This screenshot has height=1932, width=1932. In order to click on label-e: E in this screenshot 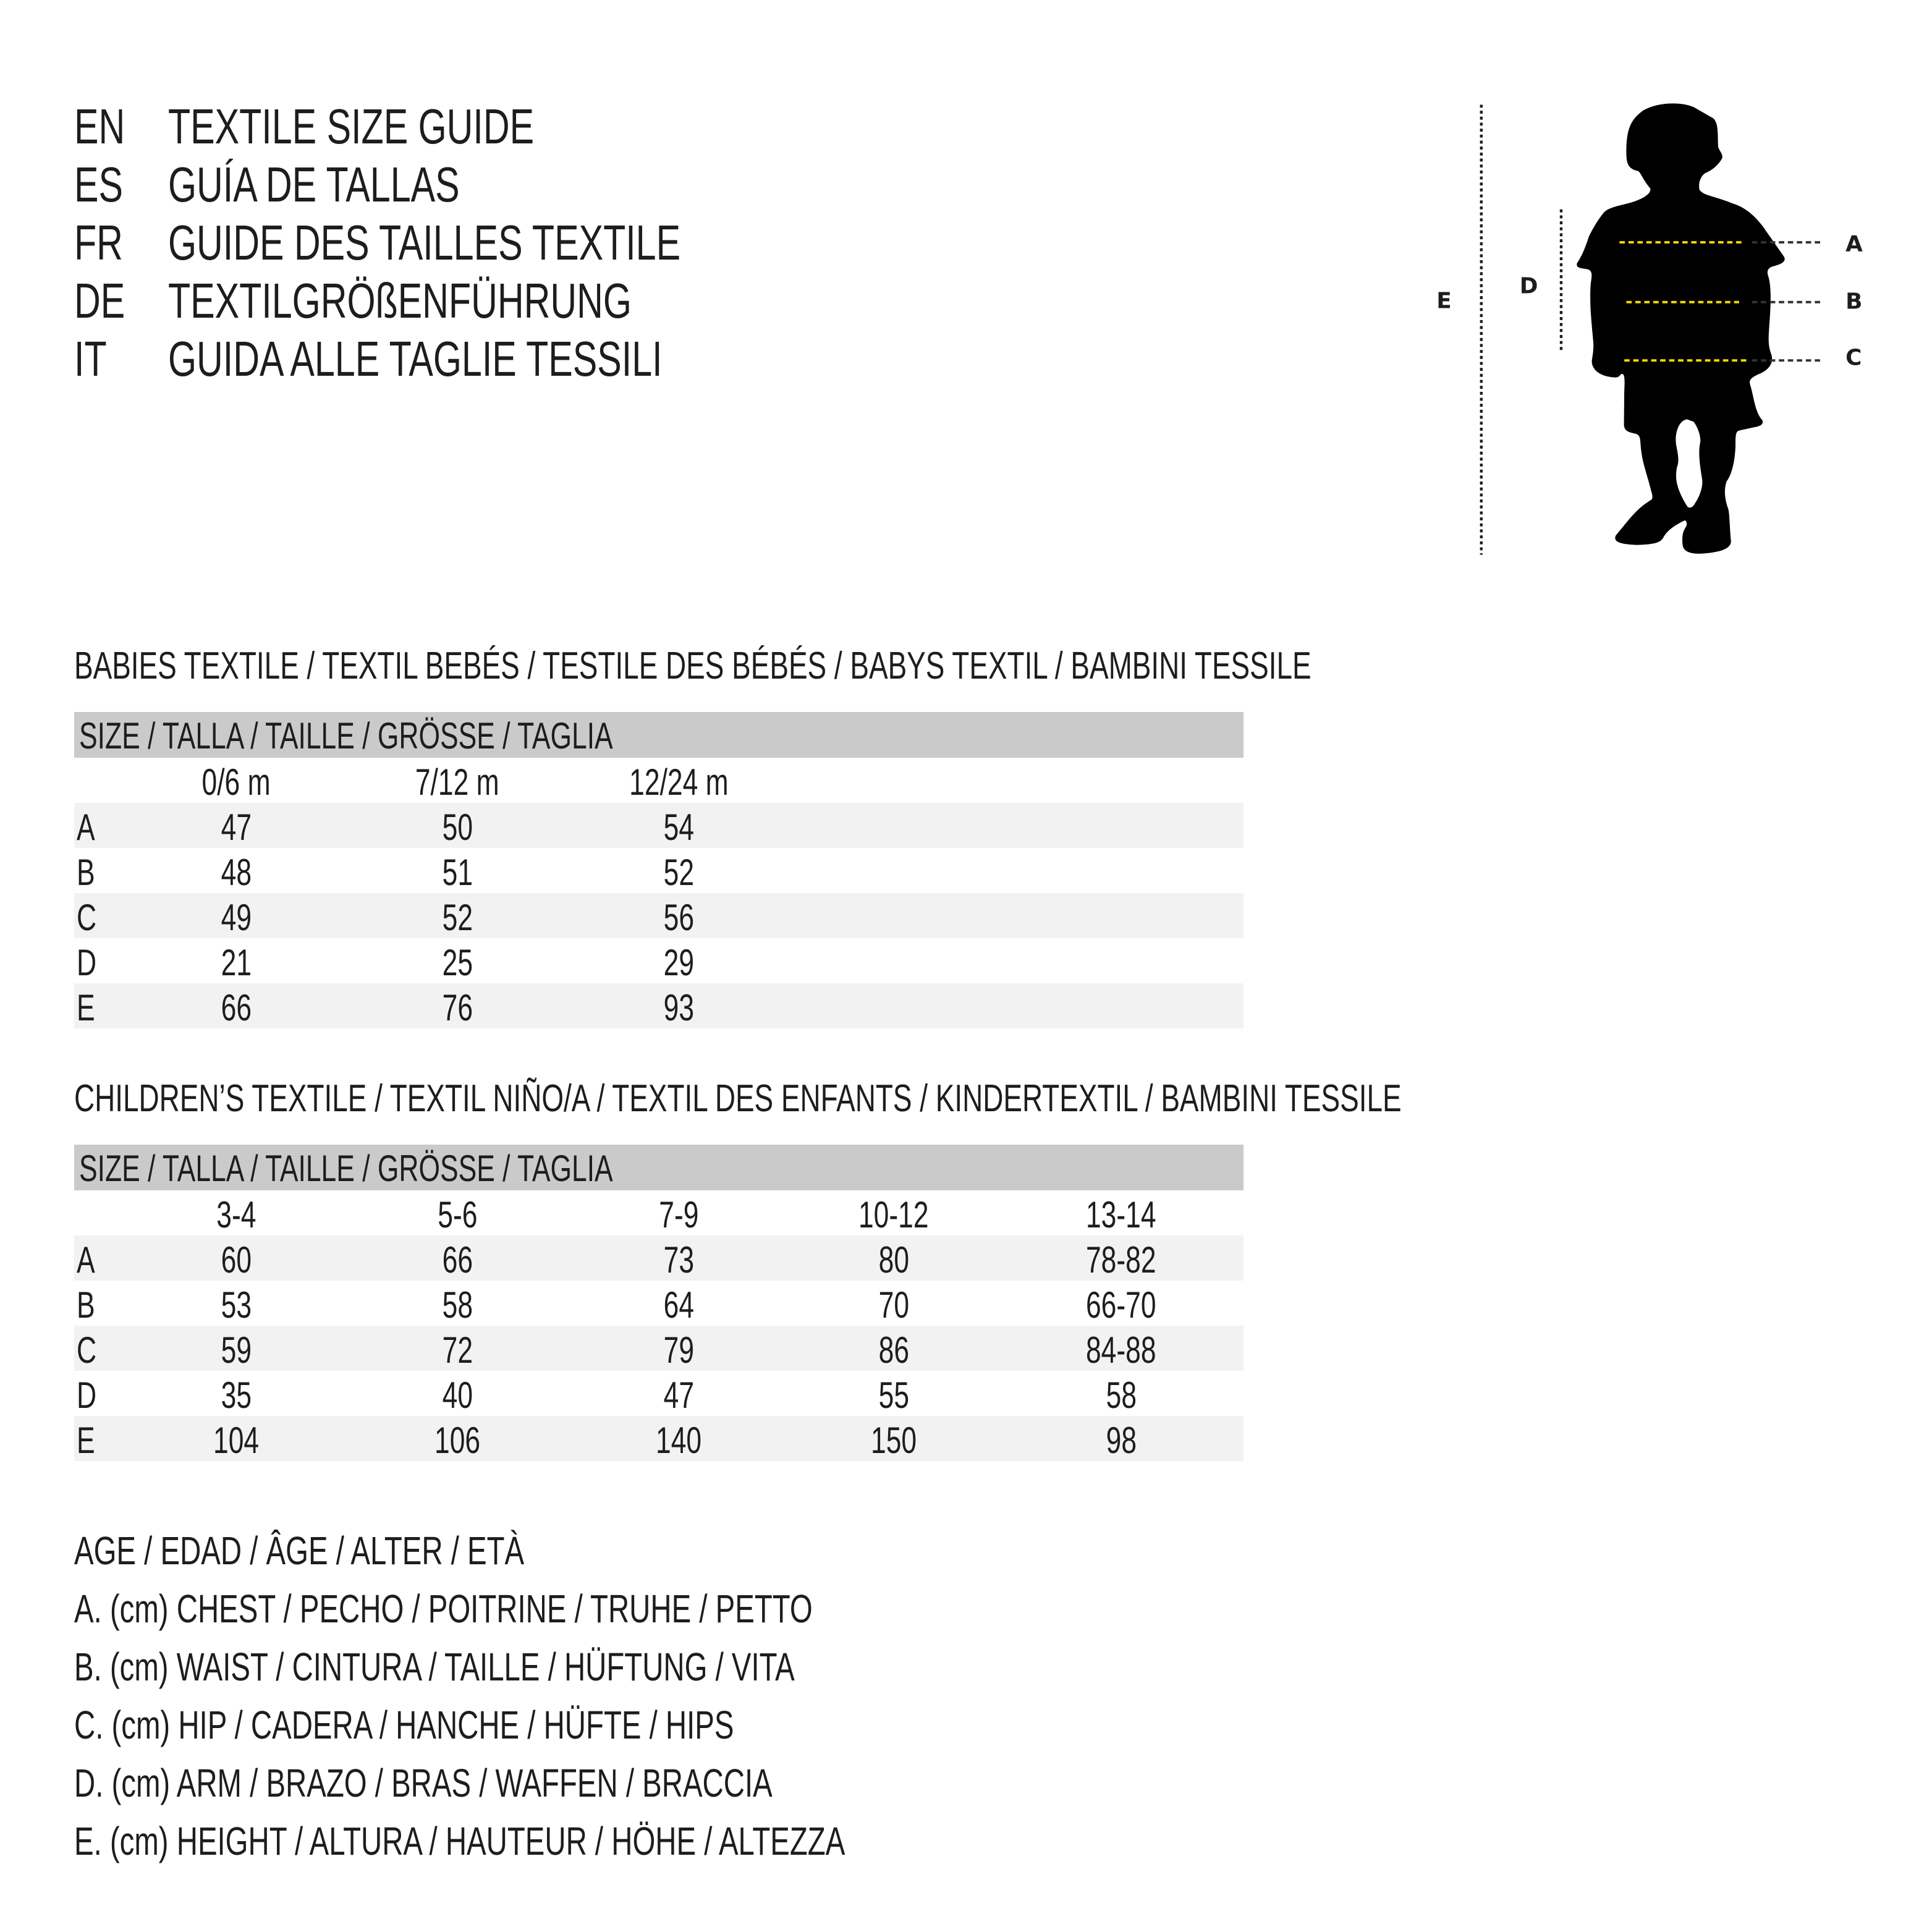, I will do `click(1443, 300)`.